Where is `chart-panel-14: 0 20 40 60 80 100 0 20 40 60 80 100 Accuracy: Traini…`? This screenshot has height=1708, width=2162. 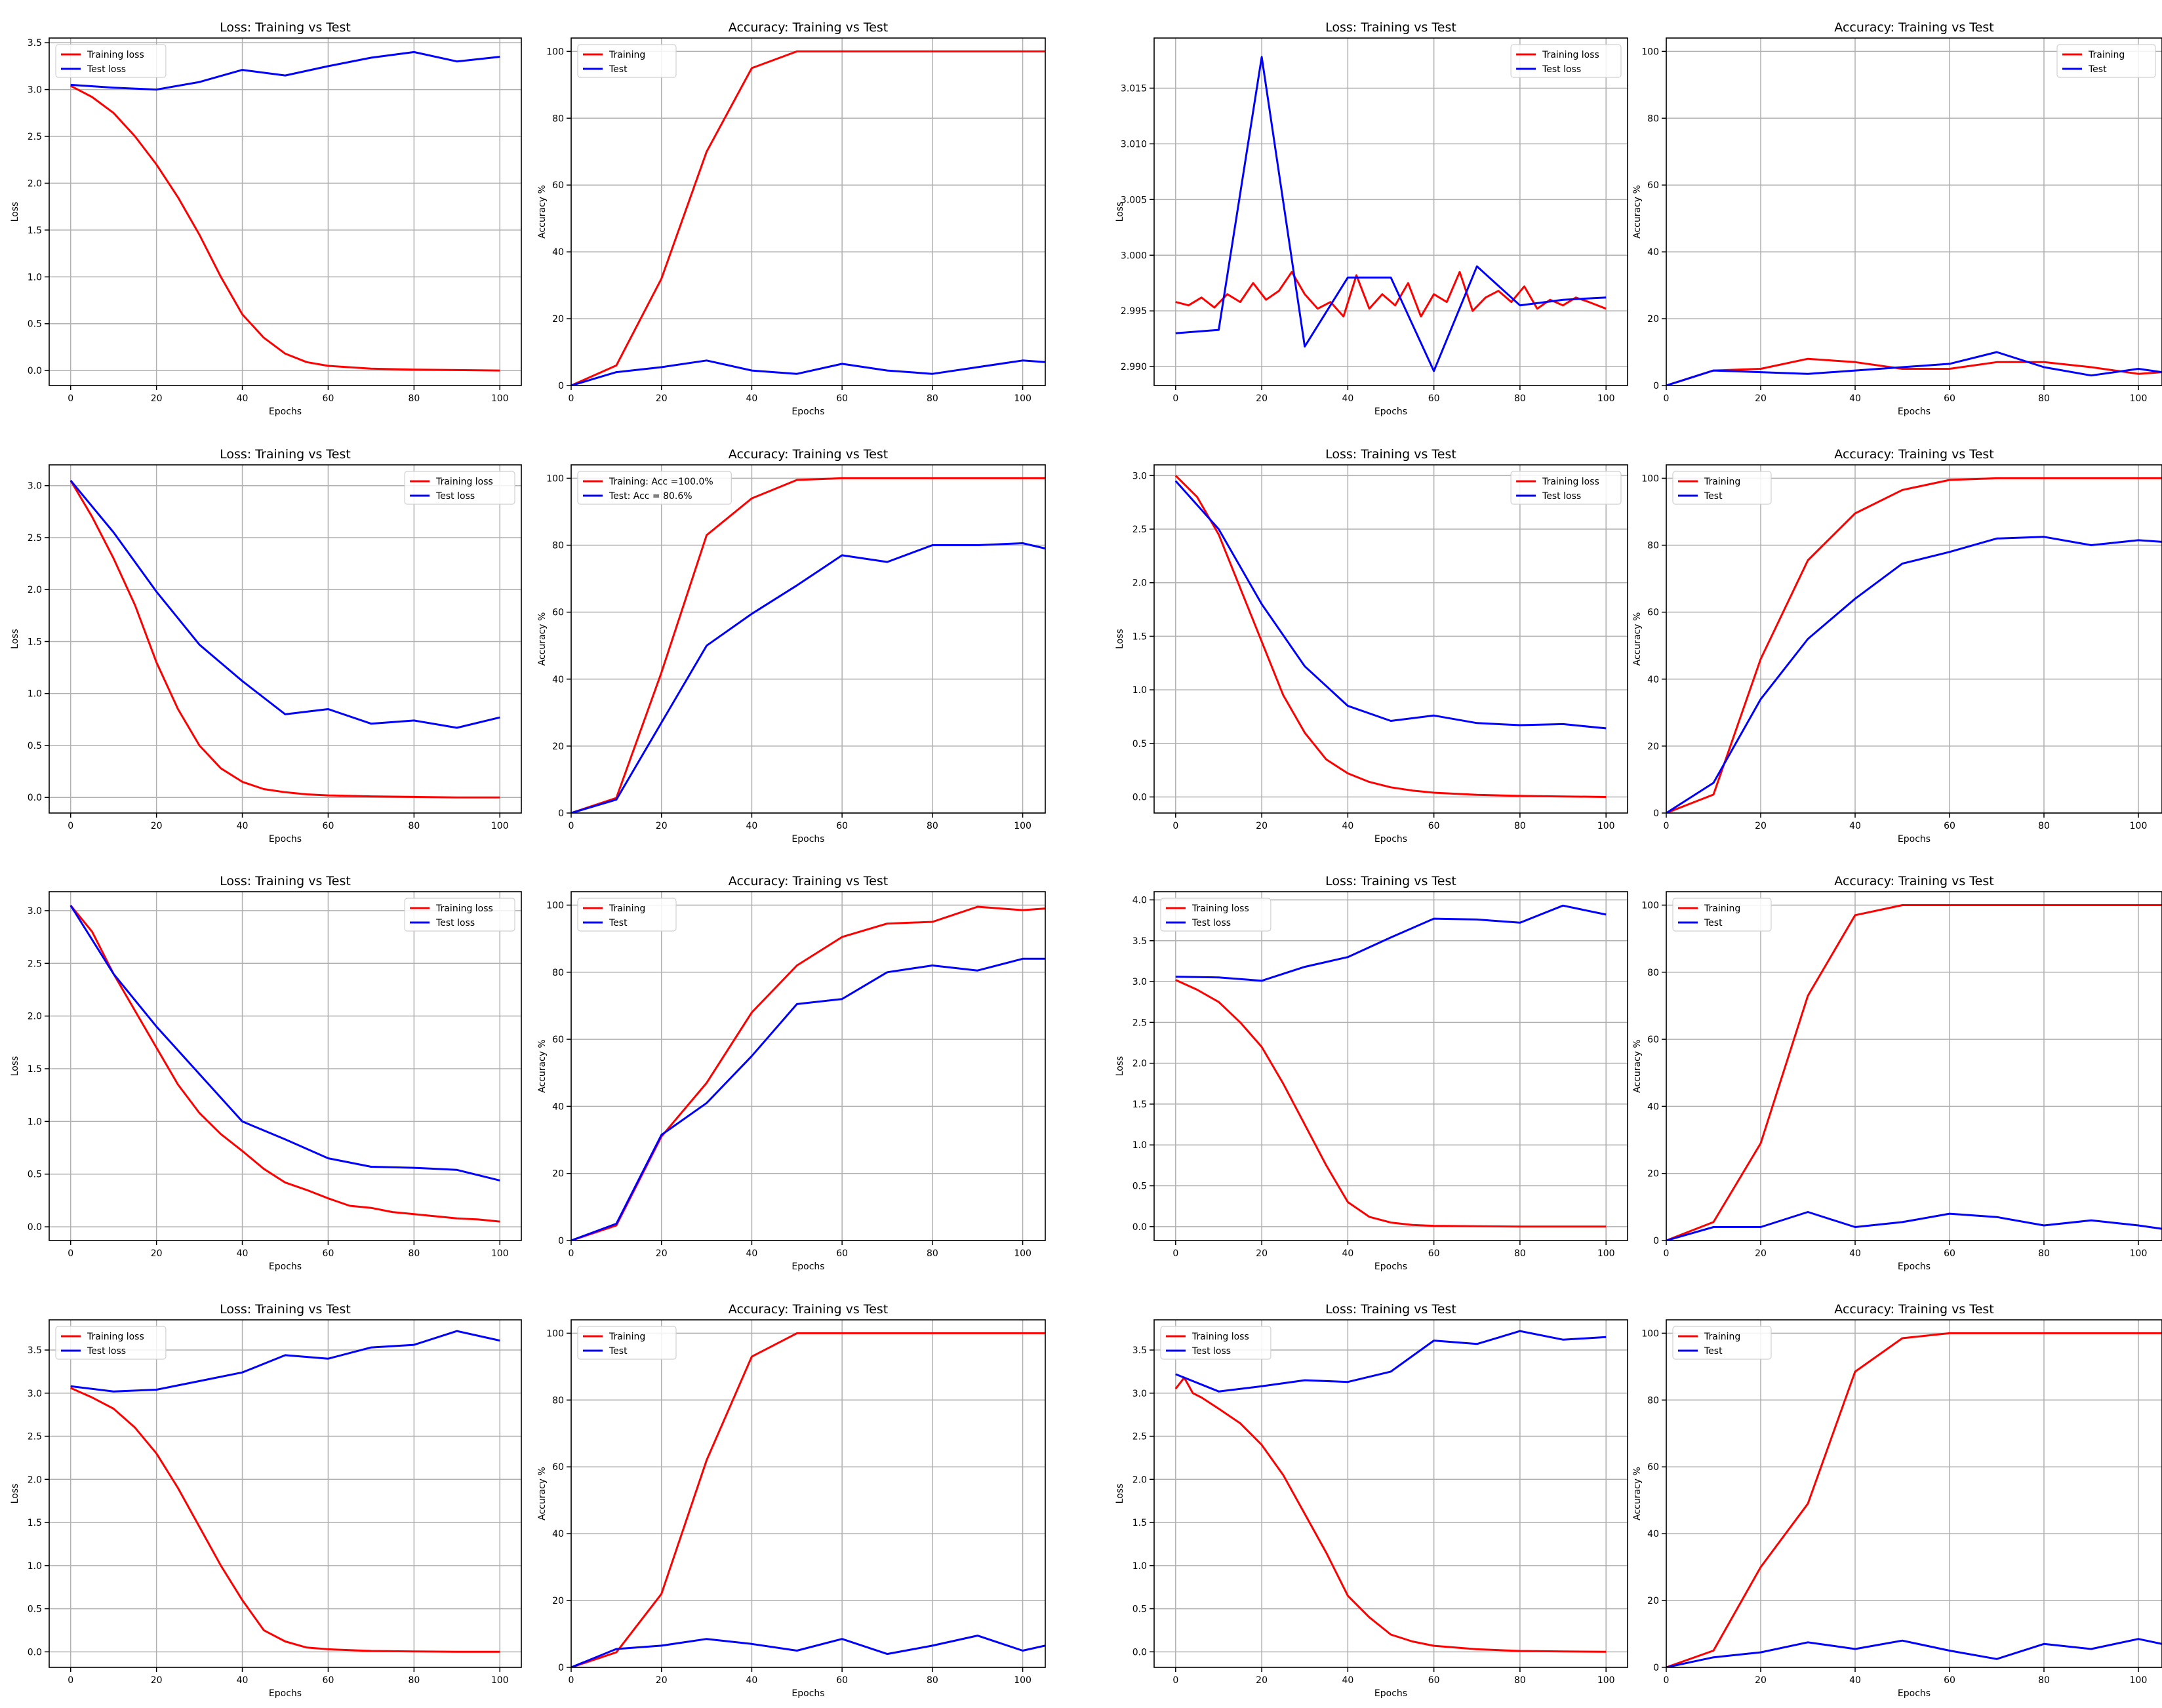
chart-panel-14: 0 20 40 60 80 100 0 20 40 60 80 100 Accuracy: Traini… is located at coordinates (791, 1500).